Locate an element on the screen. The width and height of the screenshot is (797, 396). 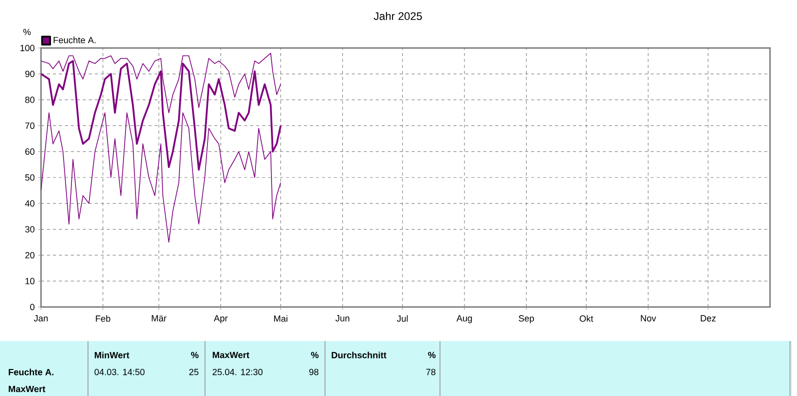
x-tick-label: Jul is located at coordinates (402, 318).